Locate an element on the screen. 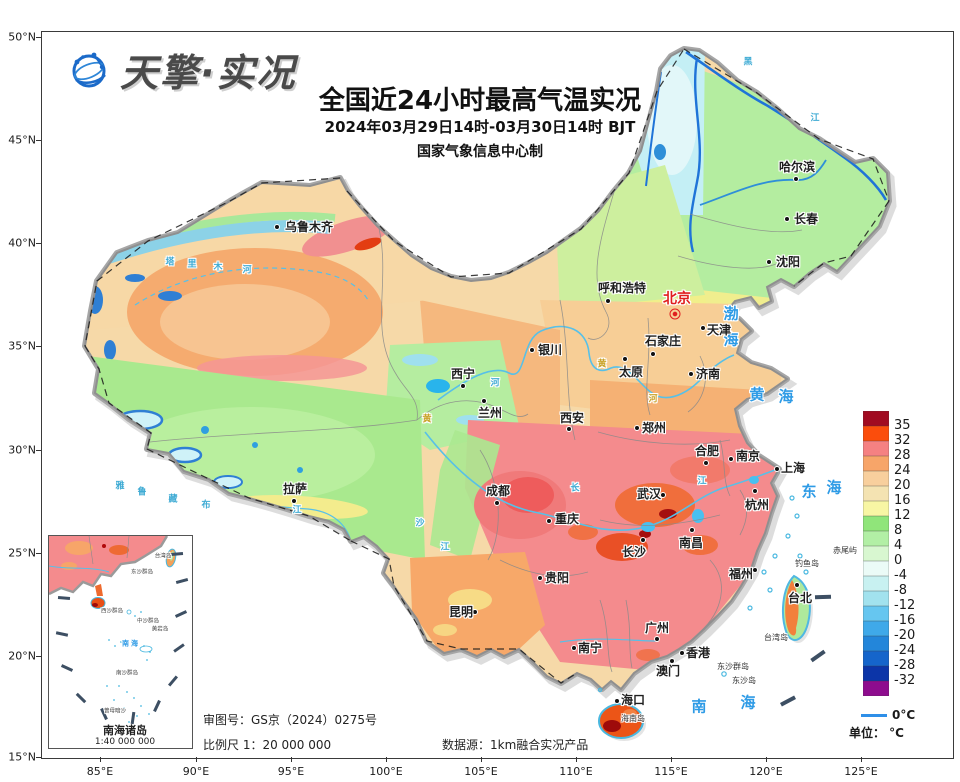 The height and width of the screenshot is (782, 960). hulun-lake is located at coordinates (660, 152).